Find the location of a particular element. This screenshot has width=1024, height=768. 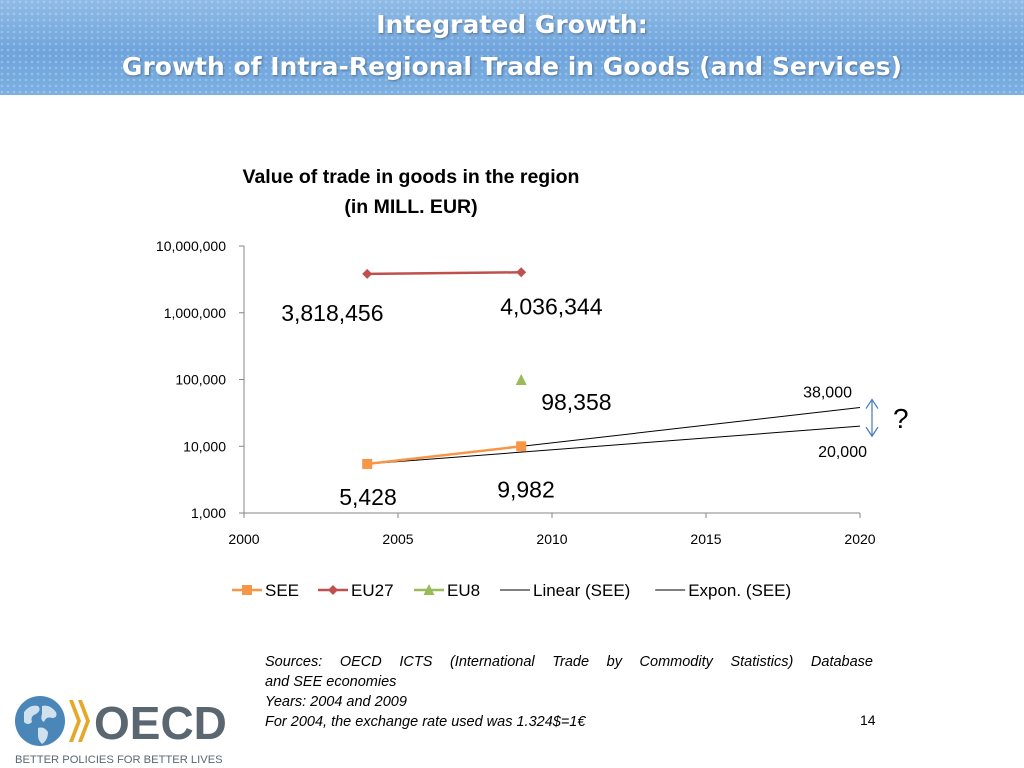

trendline-end-label: 20,000 is located at coordinates (842, 452).